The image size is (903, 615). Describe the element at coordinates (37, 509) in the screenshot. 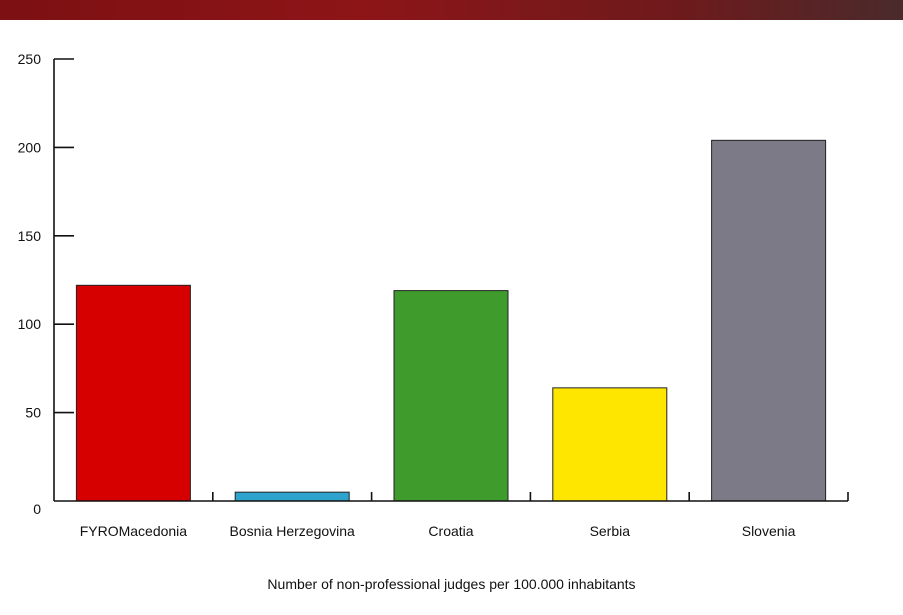

I see `y-tick-label: 0` at that location.